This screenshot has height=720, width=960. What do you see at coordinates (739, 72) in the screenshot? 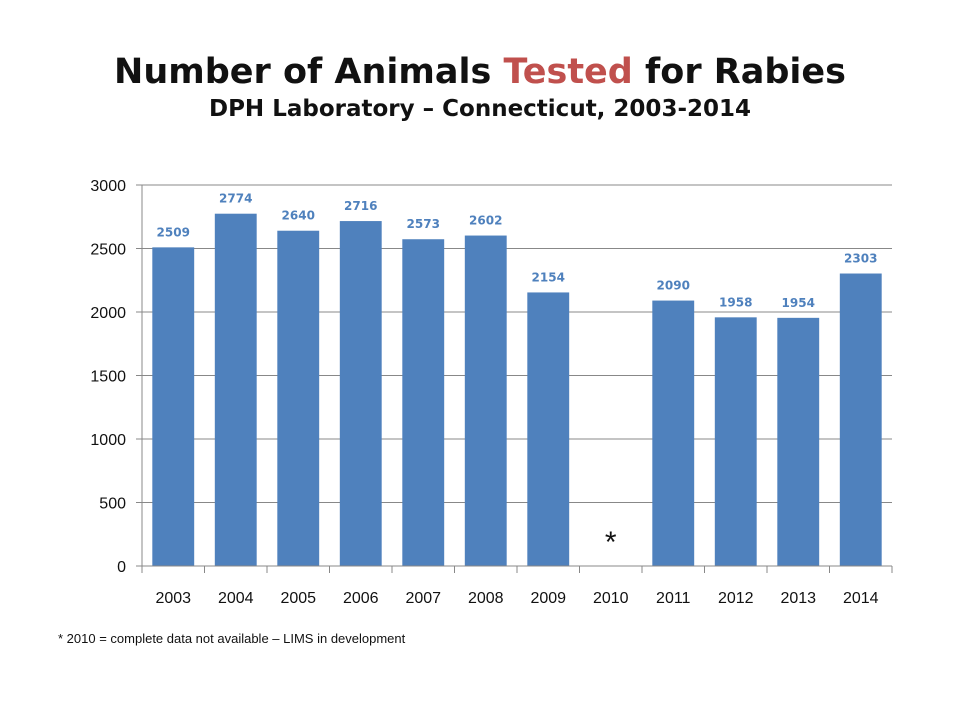
I see `title-part-2: for Rabies` at bounding box center [739, 72].